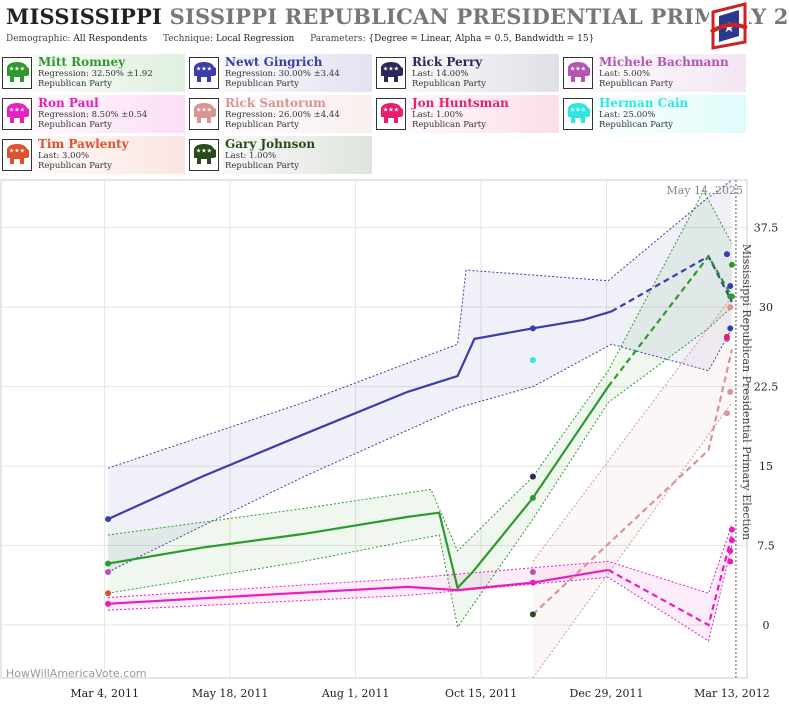 This screenshot has width=789, height=704. Describe the element at coordinates (644, 103) in the screenshot. I see `candidate-name: Herman Cain` at that location.